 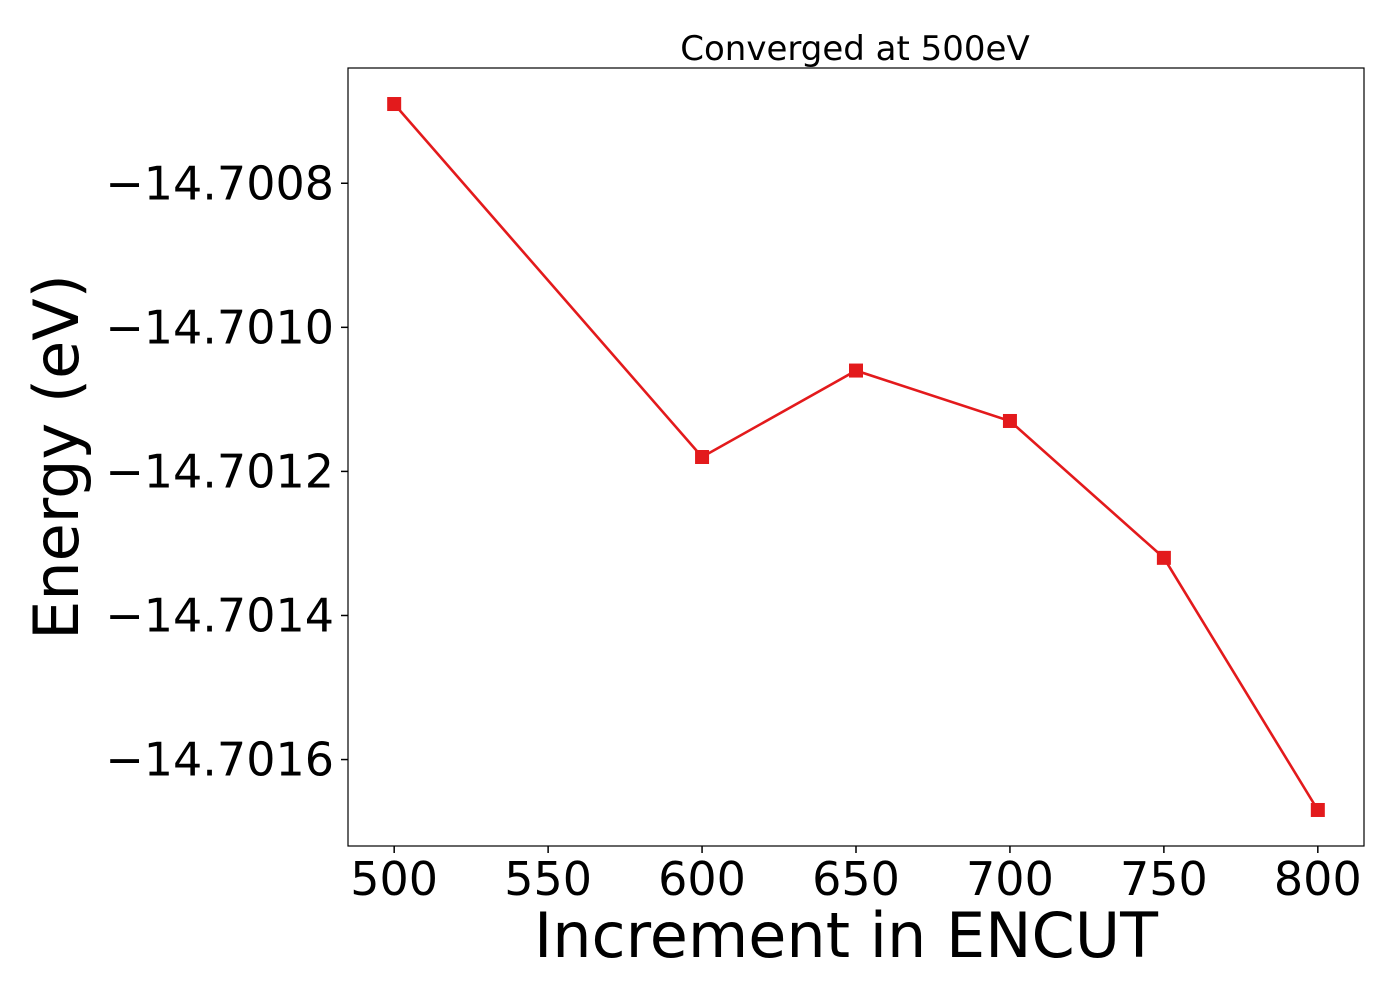 I want to click on x-axis: 500 550 600 650 700 750 800, so click(x=856, y=876).